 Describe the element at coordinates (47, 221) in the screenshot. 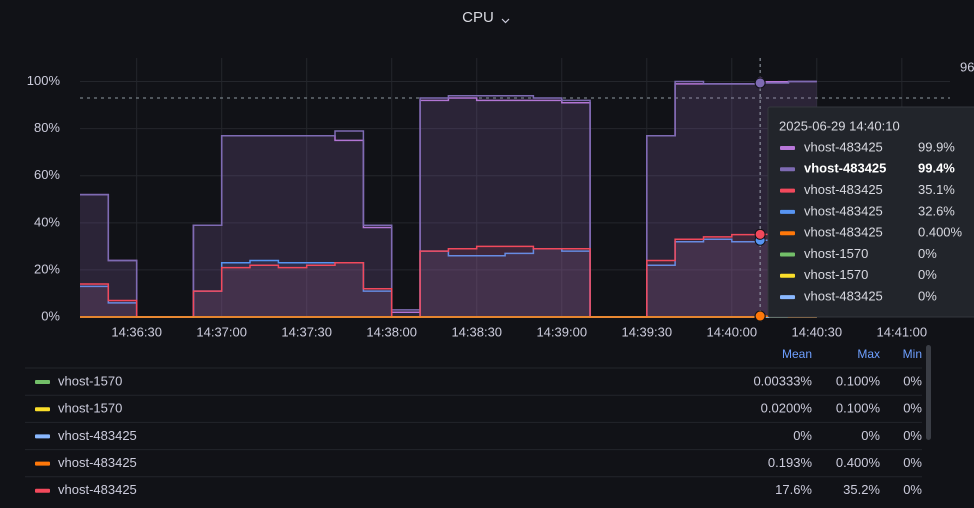

I see `y-tick-label: 40%` at that location.